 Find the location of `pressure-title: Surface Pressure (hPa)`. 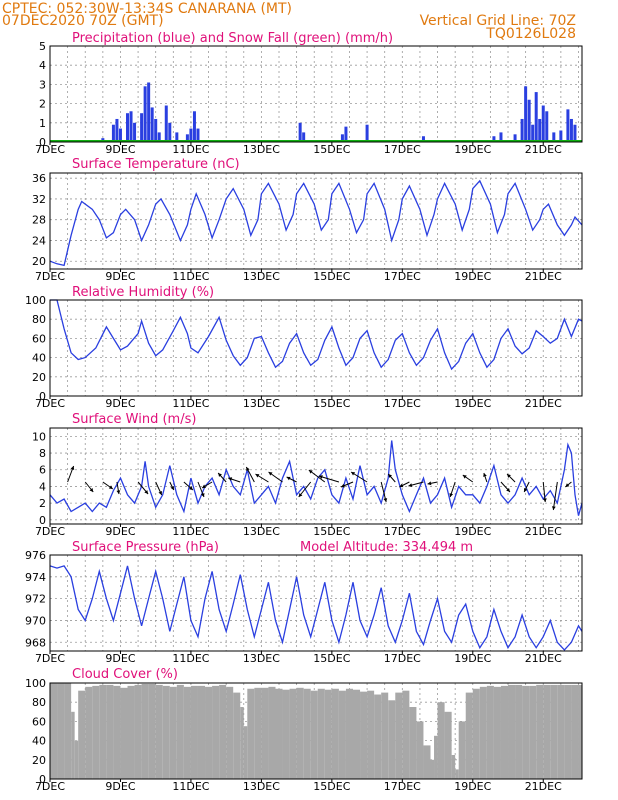

pressure-title: Surface Pressure (hPa) is located at coordinates (145, 547).